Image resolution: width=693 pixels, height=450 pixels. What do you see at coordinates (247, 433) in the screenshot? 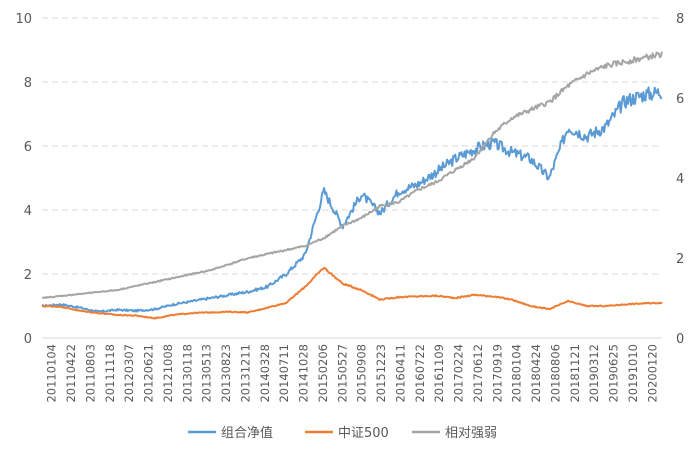
I see `legend-label: 组合净值` at bounding box center [247, 433].